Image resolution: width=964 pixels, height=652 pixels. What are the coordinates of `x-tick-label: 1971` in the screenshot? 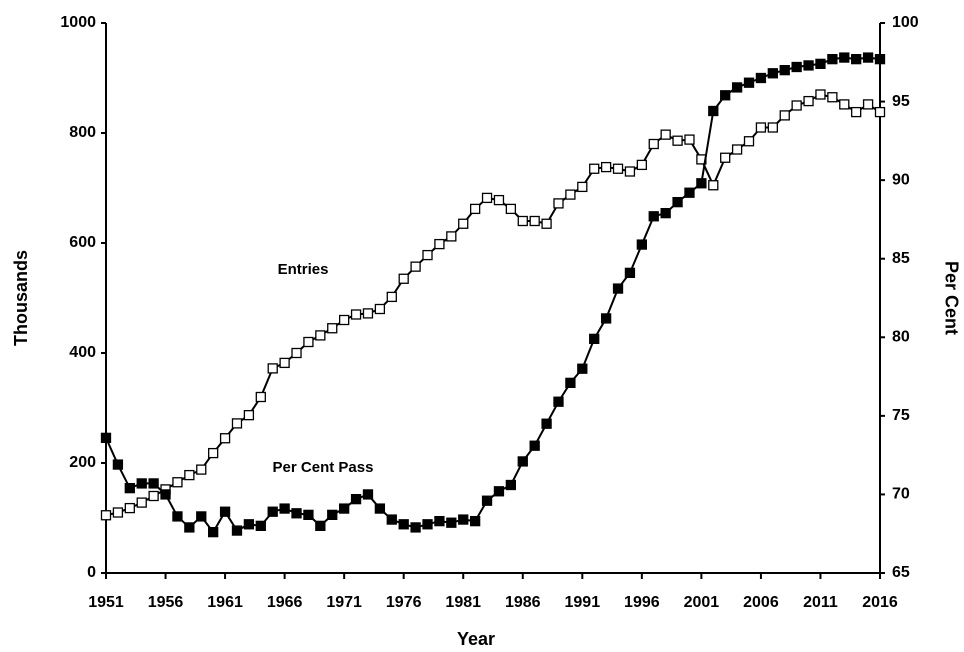 It's located at (344, 602).